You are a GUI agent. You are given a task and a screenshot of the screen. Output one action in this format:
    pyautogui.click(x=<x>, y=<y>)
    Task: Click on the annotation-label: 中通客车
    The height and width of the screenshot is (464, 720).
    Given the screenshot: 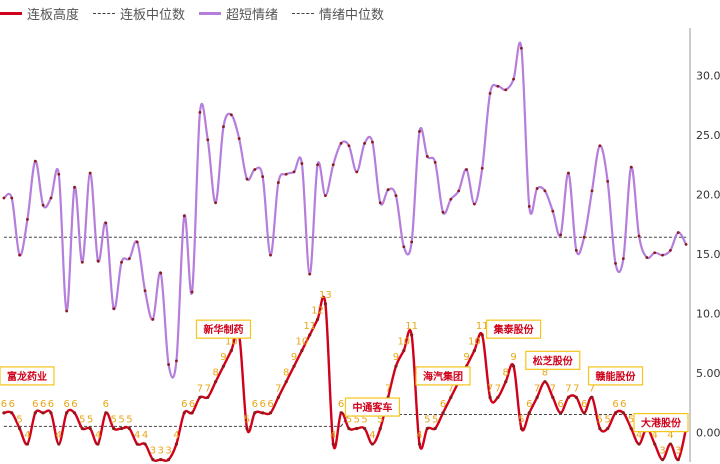 What is the action you would take?
    pyautogui.click(x=372, y=407)
    